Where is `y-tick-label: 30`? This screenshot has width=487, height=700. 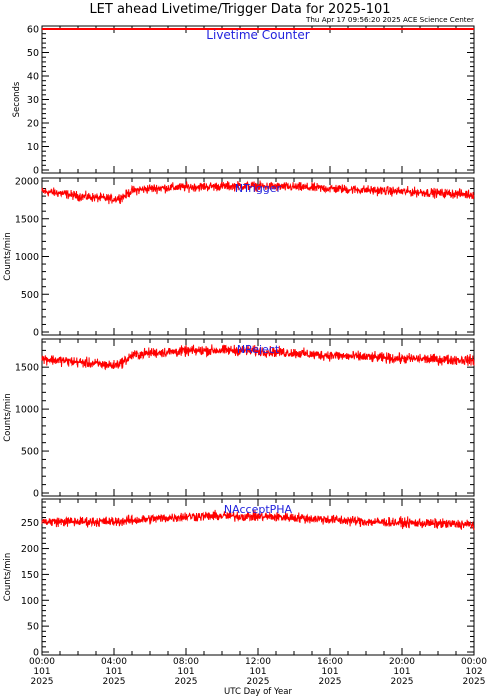 y-tick-label: 30 is located at coordinates (33, 100).